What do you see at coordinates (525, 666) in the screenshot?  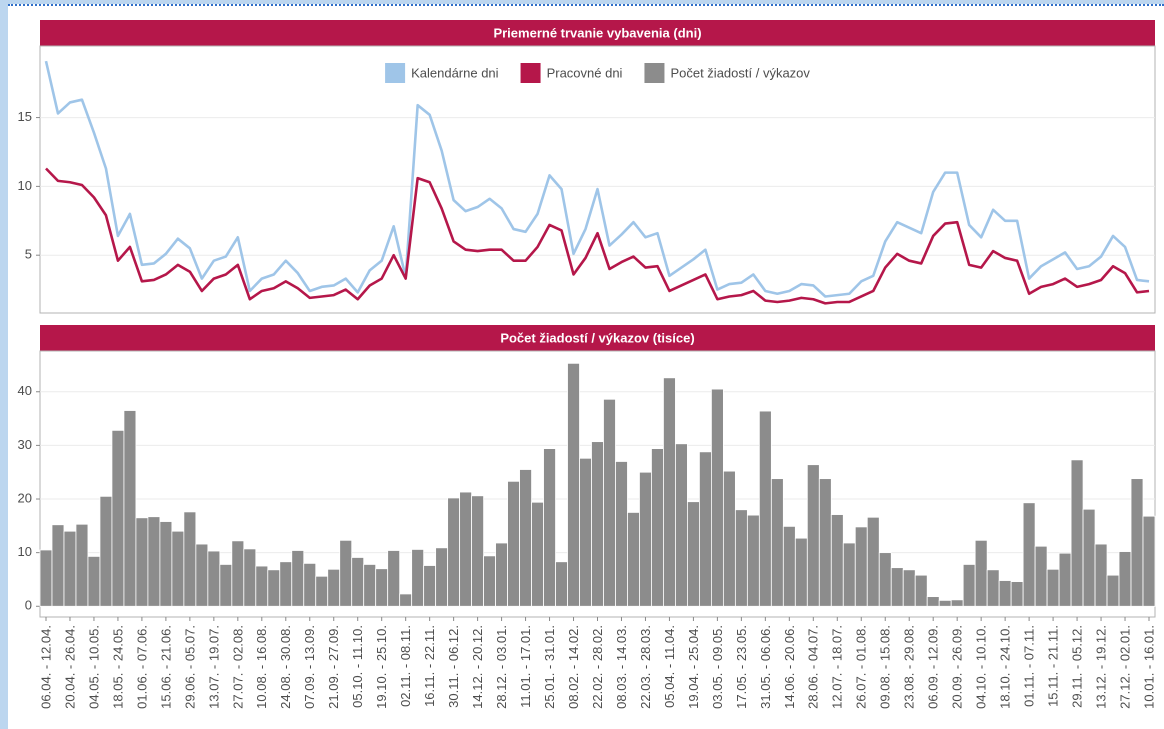 I see `x-tick-label: 11.01. - 17.01.` at bounding box center [525, 666].